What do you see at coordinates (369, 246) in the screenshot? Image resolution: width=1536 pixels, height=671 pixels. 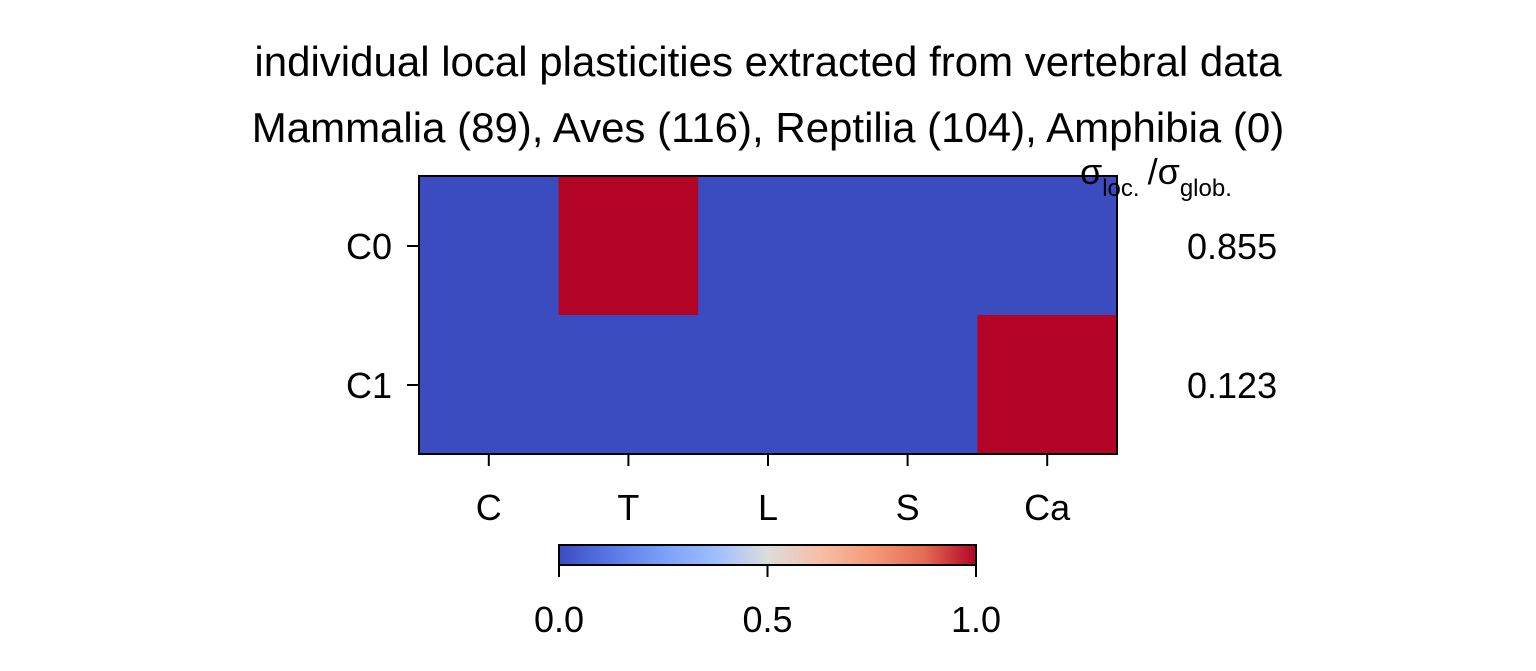 I see `row-label-c0: C0` at bounding box center [369, 246].